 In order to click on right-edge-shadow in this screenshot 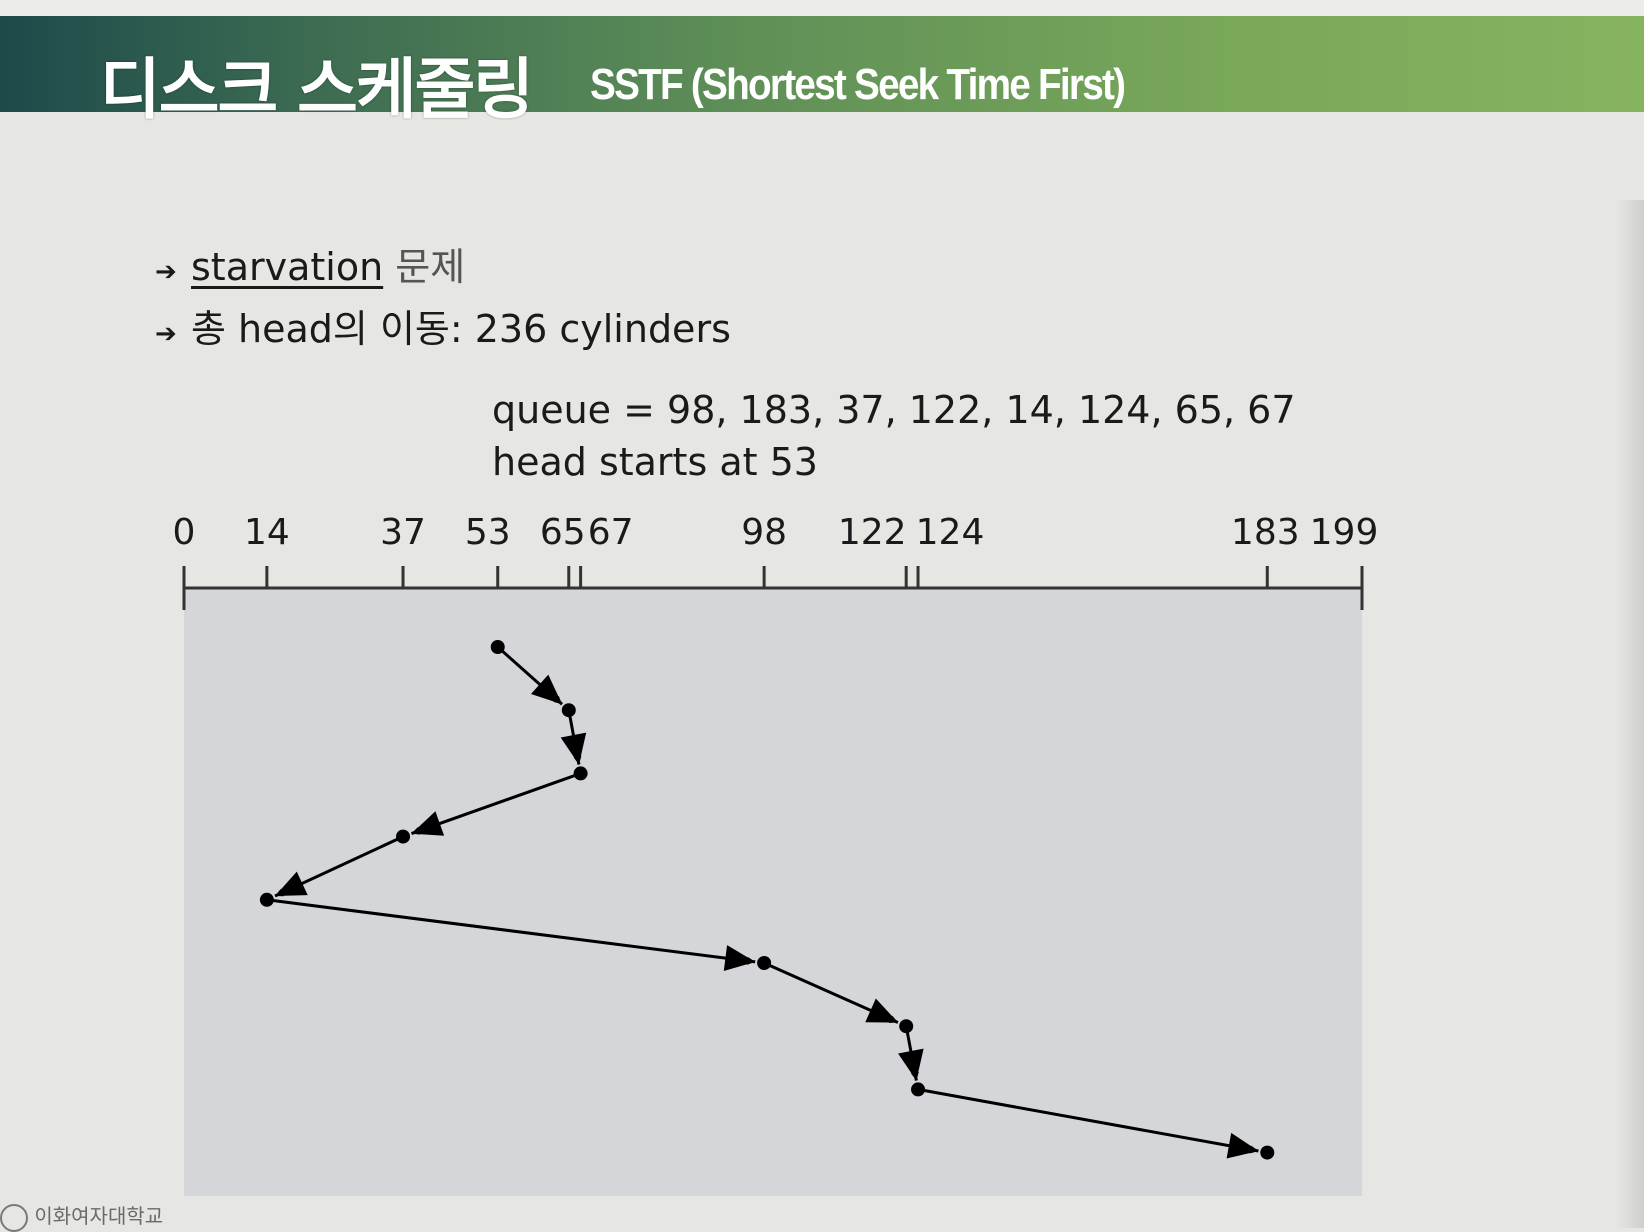, I will do `click(1630, 714)`.